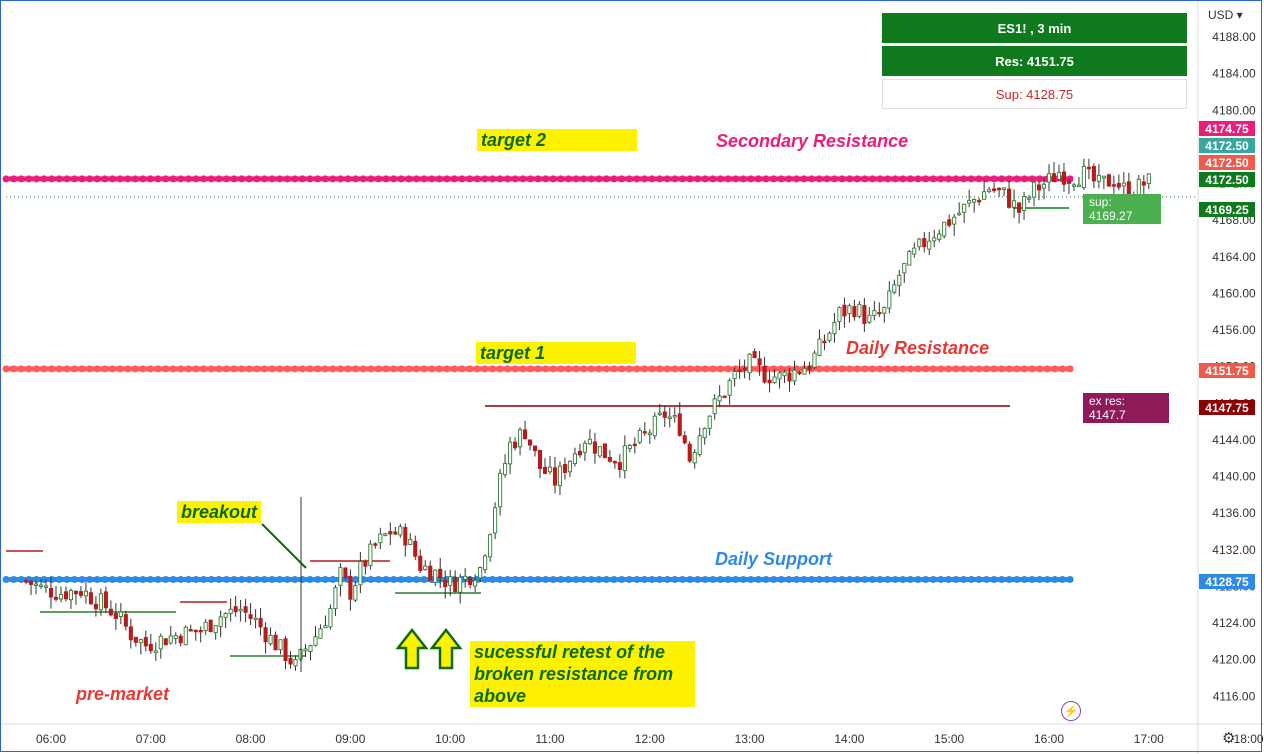 This screenshot has width=1264, height=754. What do you see at coordinates (1122, 209) in the screenshot?
I see `sup-callout: sup: 4169.27` at bounding box center [1122, 209].